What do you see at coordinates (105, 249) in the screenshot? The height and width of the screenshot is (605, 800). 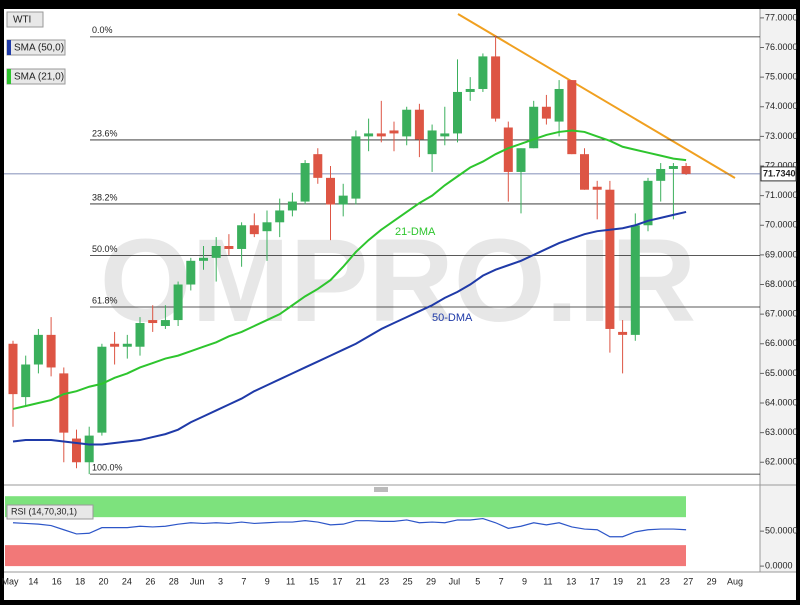 I see `fib-label: 50.0%` at bounding box center [105, 249].